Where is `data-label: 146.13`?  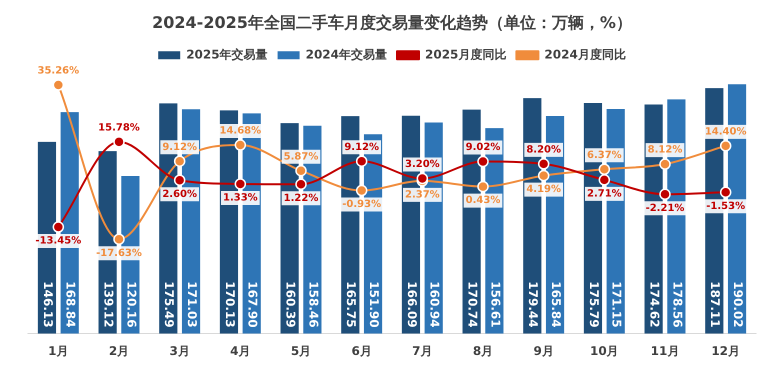 data-label: 146.13 is located at coordinates (47, 304).